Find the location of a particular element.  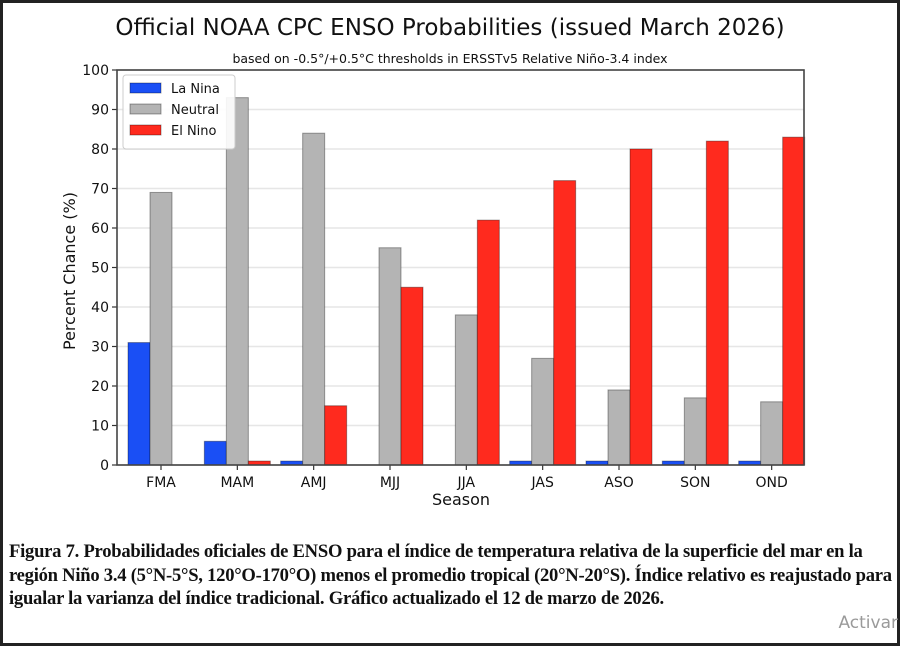

bar-neutral-fma is located at coordinates (161, 328).